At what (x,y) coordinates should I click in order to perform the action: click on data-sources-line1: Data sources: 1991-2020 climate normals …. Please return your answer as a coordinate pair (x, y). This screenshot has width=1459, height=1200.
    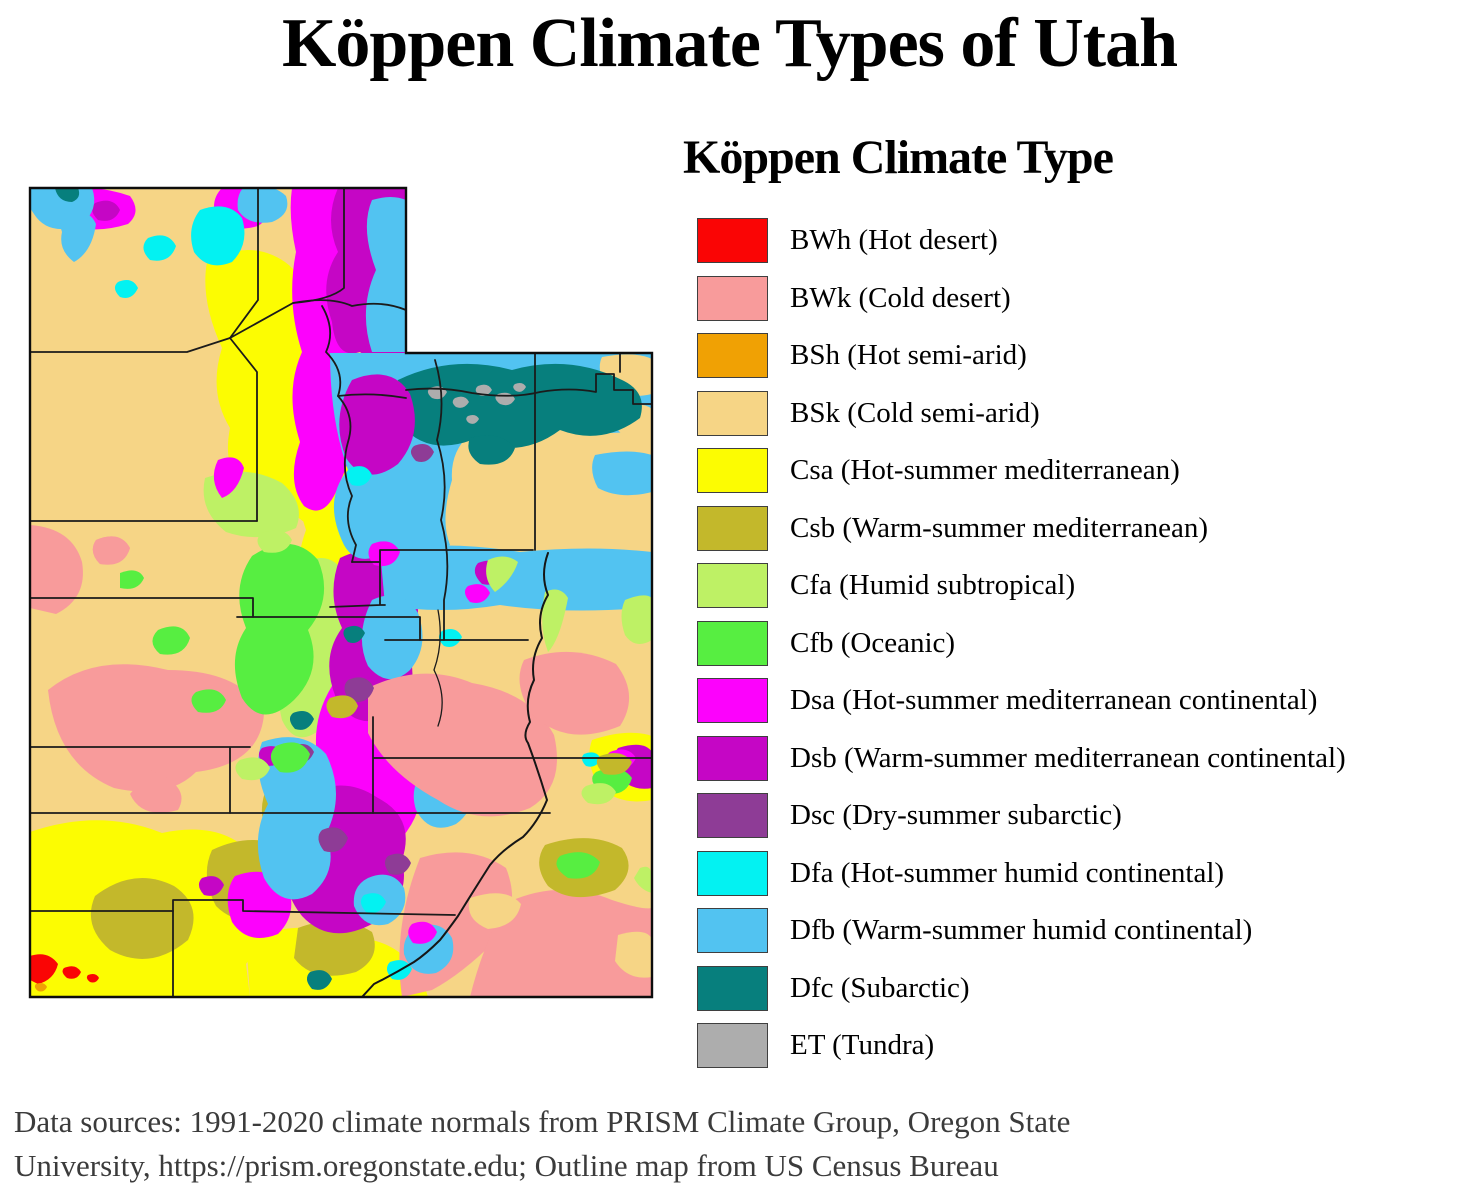
    Looking at the image, I should click on (542, 1121).